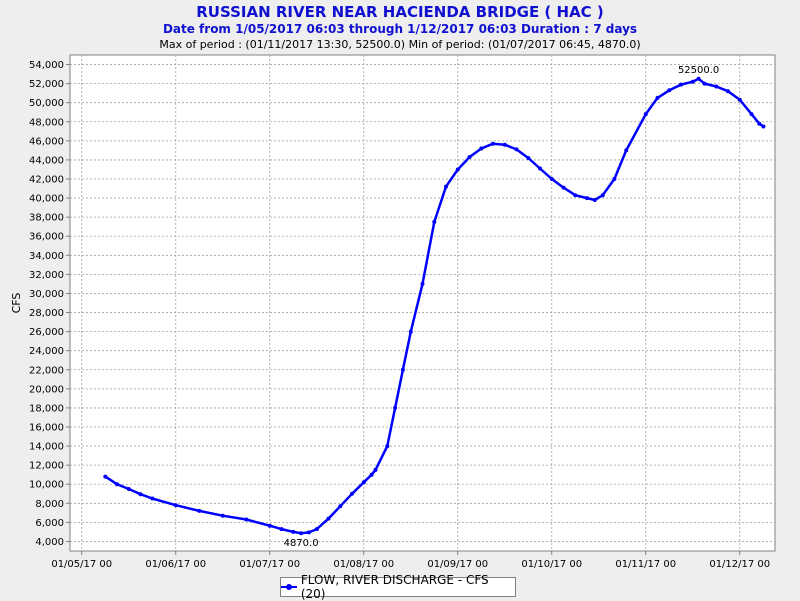 Image resolution: width=800 pixels, height=601 pixels. I want to click on y-tick-label: 34,000, so click(46, 256).